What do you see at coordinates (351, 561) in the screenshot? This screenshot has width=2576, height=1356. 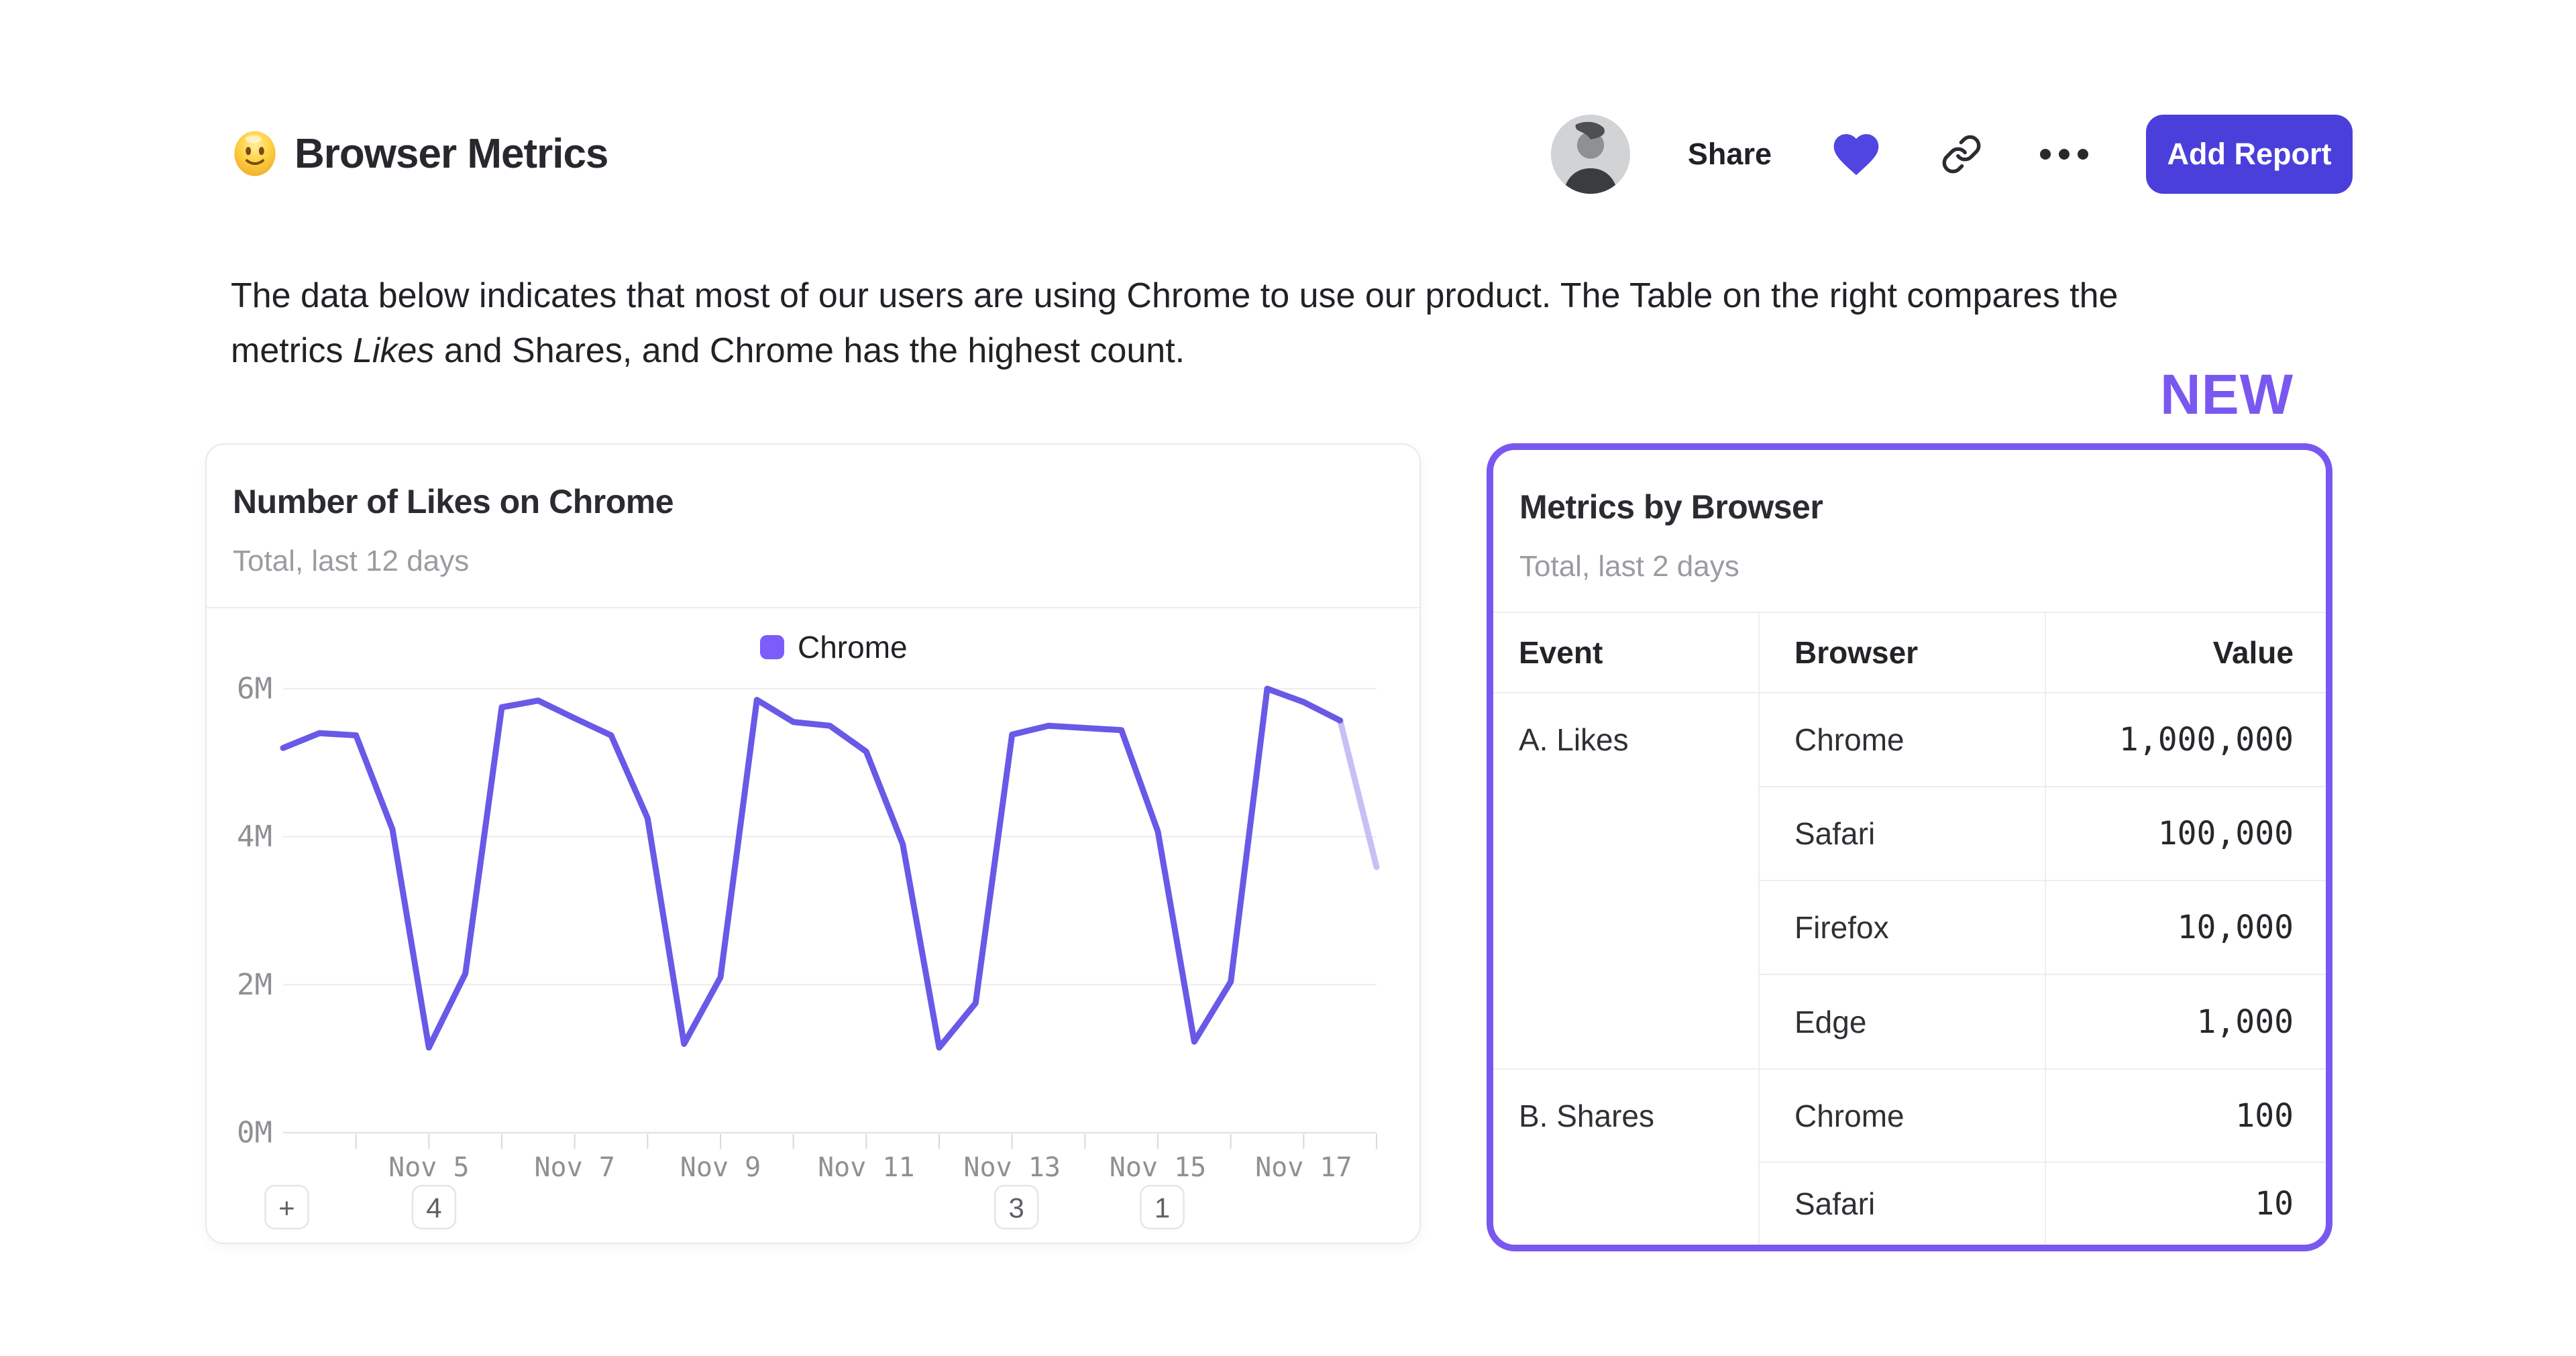 I see `chart-card-subtitle: Total, last 12 days` at bounding box center [351, 561].